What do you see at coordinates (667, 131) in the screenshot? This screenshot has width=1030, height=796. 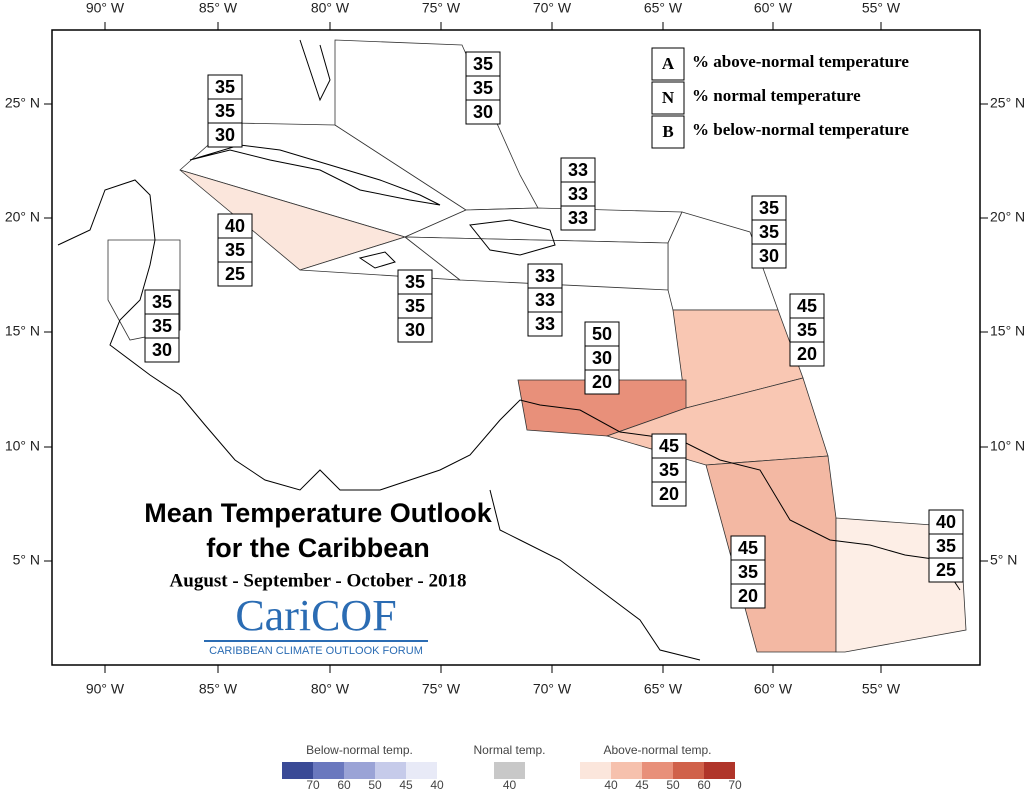 I see `key-letter: B` at bounding box center [667, 131].